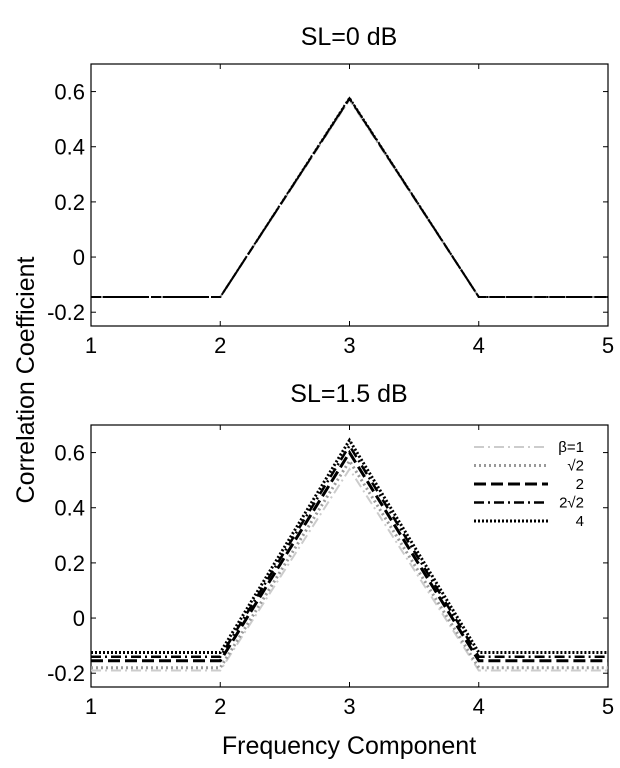 The image size is (620, 768). I want to click on top-y-tick-label: 0.2, so click(69, 202).